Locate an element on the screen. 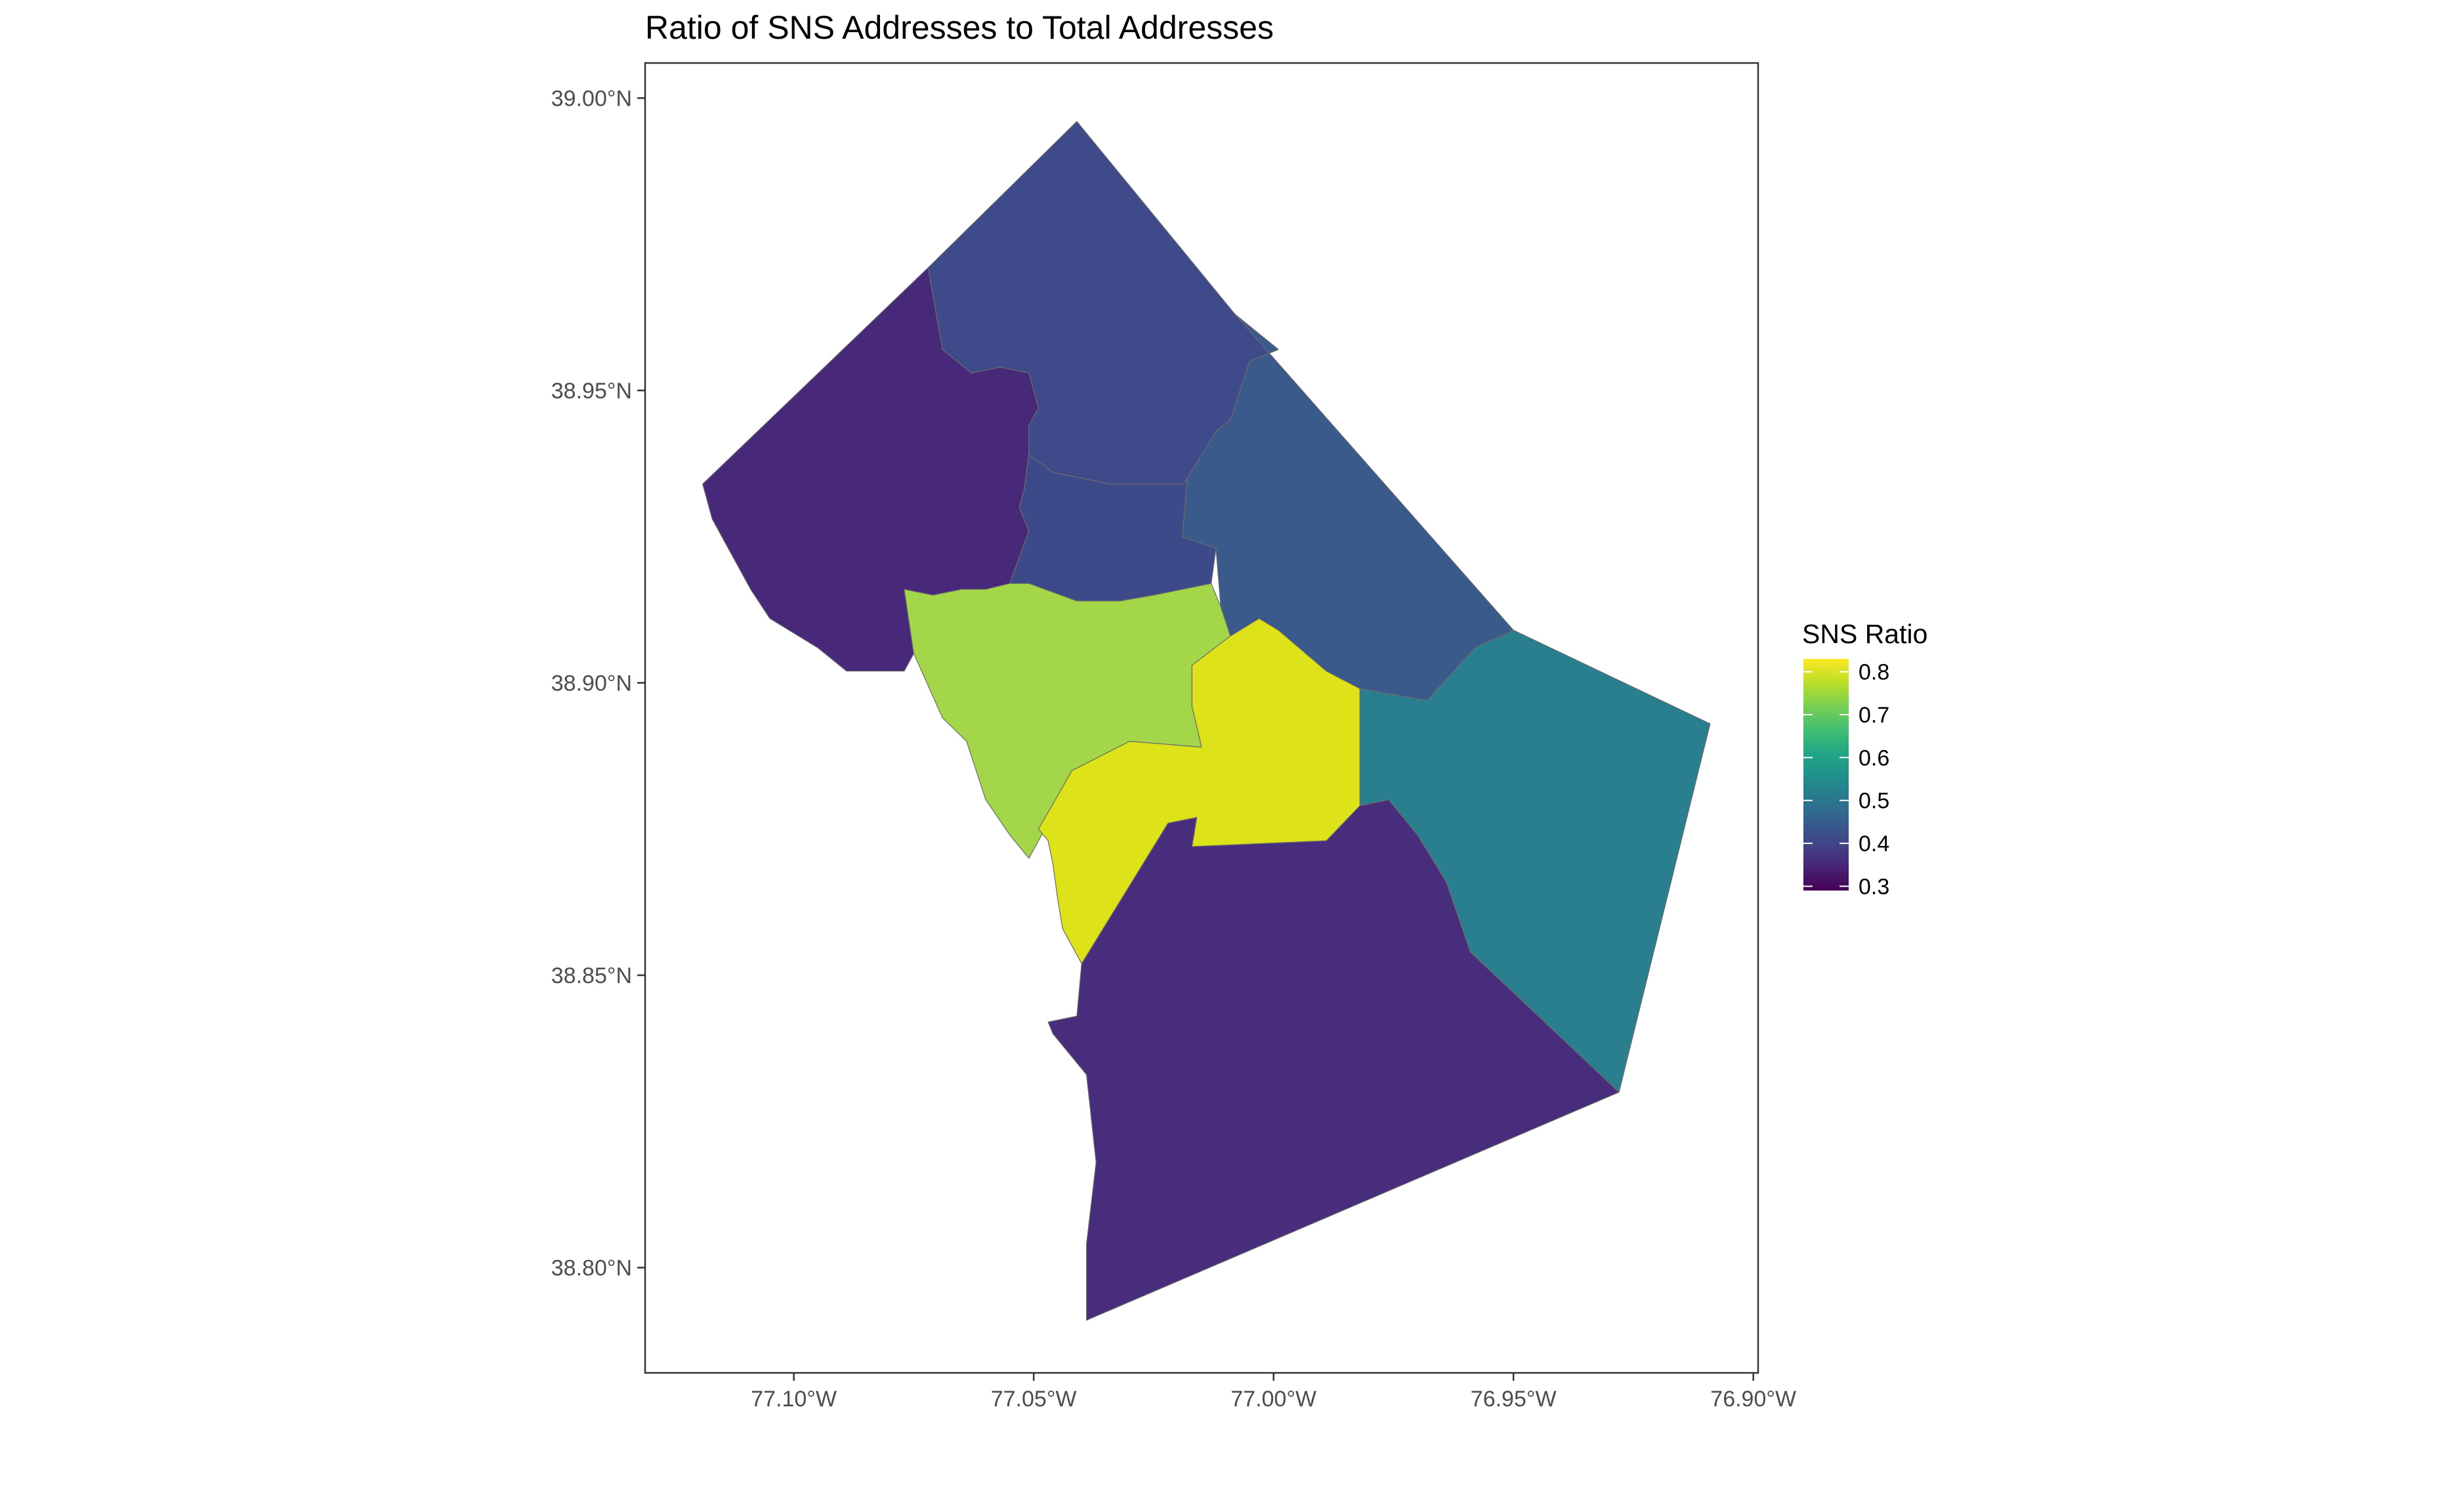  y-tick-label: 39.00°N is located at coordinates (591, 98).